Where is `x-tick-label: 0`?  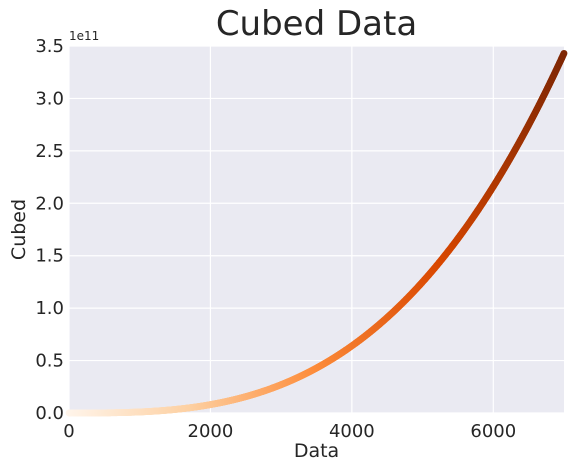 x-tick-label: 0 is located at coordinates (68, 431).